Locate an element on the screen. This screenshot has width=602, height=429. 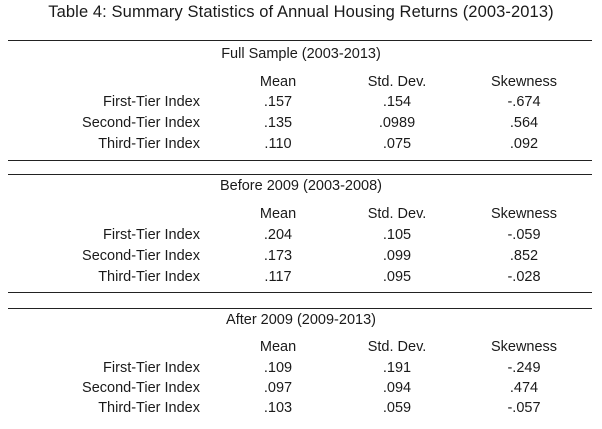
cell-std-dev: .094 is located at coordinates (397, 388).